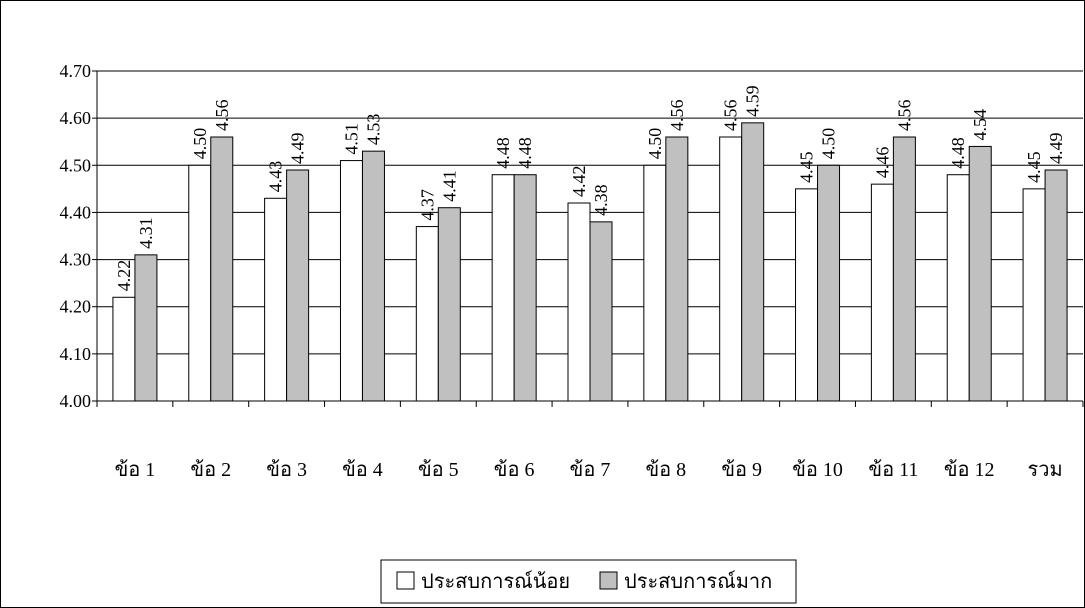 This screenshot has height=608, width=1085. Describe the element at coordinates (829, 144) in the screenshot. I see `data-label-series-2: 4.50` at that location.